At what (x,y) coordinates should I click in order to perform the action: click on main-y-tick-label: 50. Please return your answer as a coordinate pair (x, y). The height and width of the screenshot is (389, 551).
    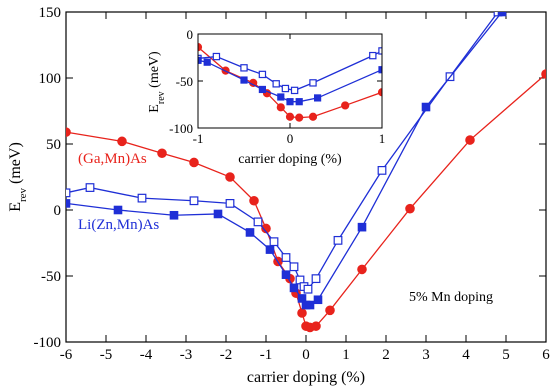
    Looking at the image, I should click on (53, 145).